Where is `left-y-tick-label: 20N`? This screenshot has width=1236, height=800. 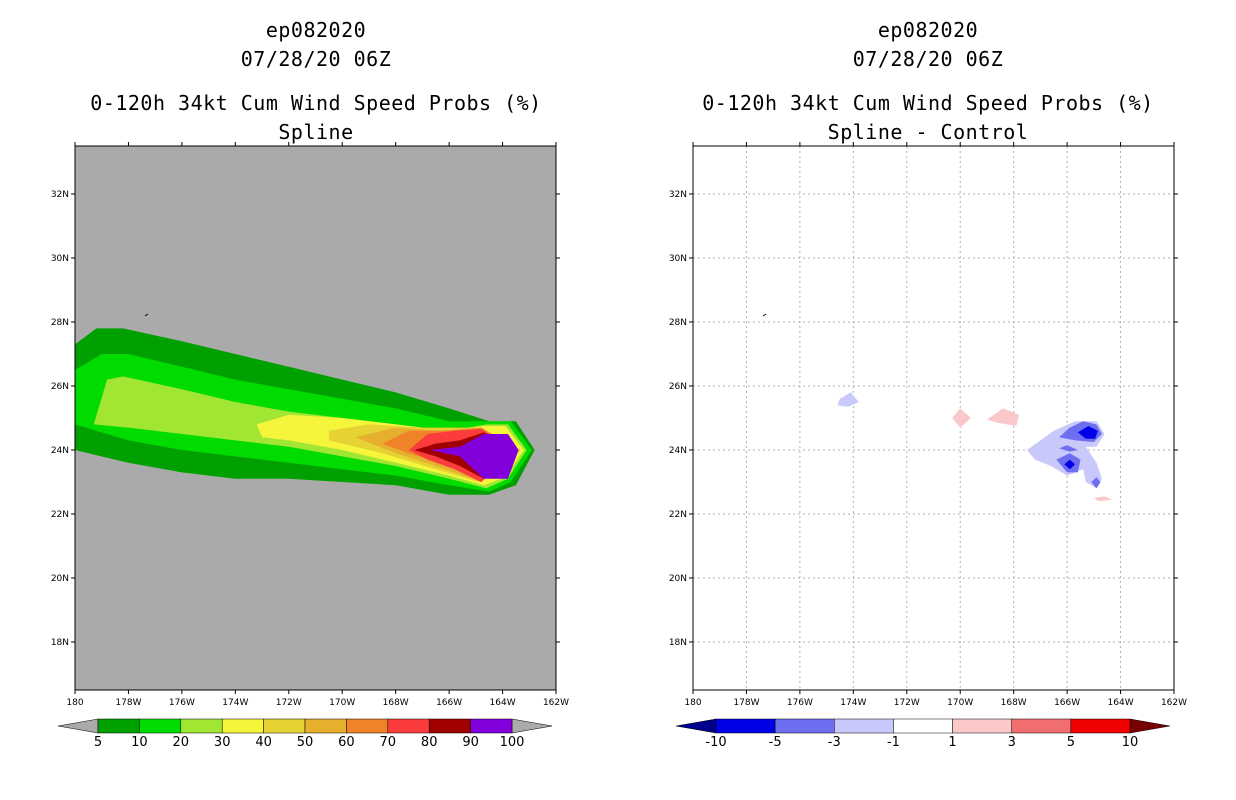 left-y-tick-label: 20N is located at coordinates (60, 579).